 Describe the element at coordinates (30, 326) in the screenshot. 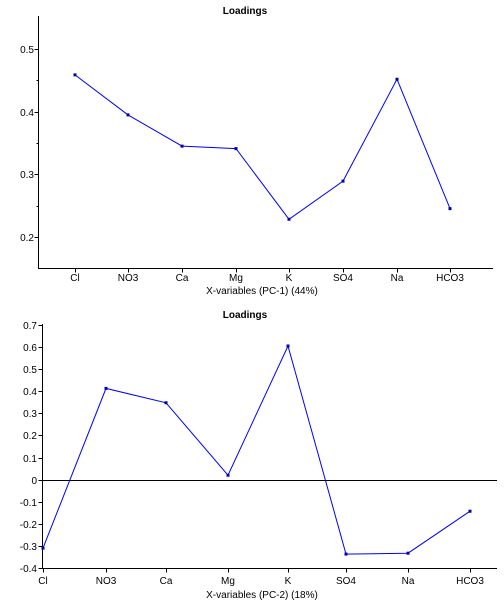

I see `y-tick-label: 0.7` at that location.